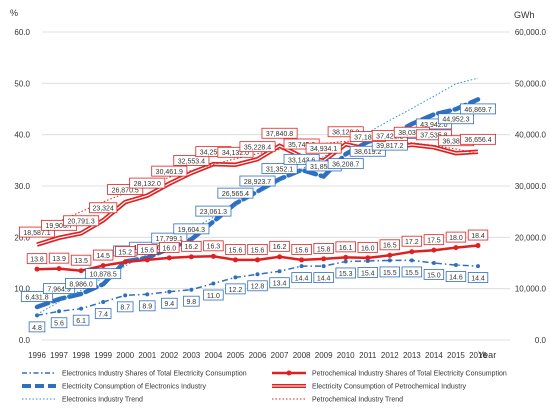 This screenshot has height=412, width=550. I want to click on data-label: 20,791.3, so click(80, 222).